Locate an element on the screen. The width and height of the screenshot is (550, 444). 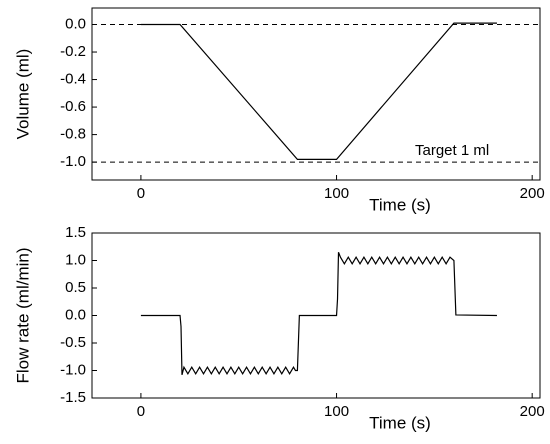
y-axis-label: Flow rate (ml/min) is located at coordinates (22, 315).